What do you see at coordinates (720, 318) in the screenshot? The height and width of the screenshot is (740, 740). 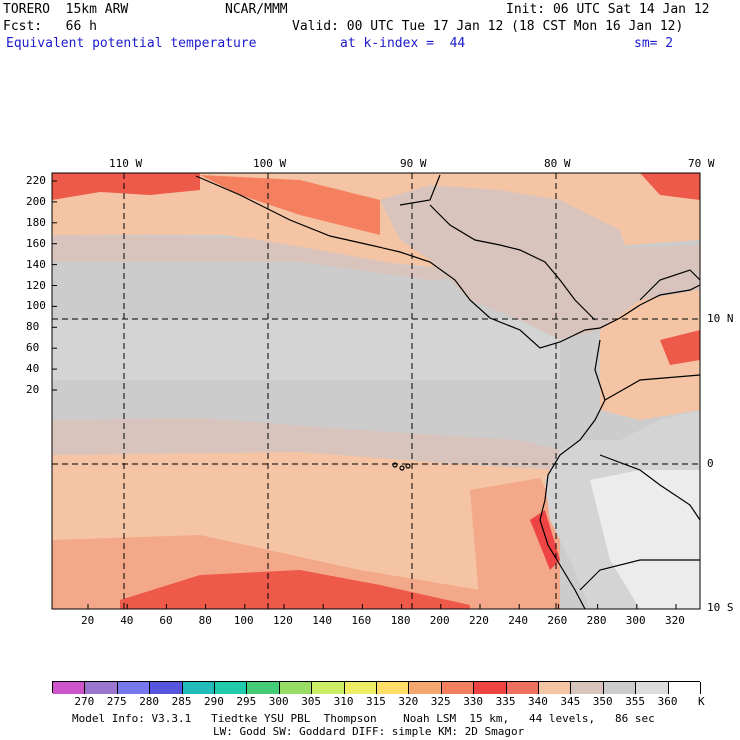 I see `lat-label-10n: 10 N` at bounding box center [720, 318].